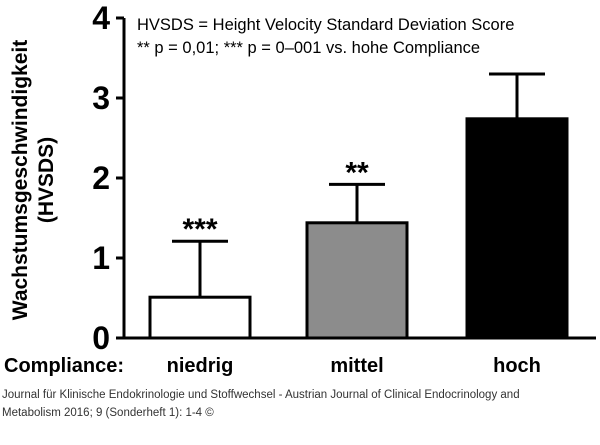 This screenshot has height=445, width=600. What do you see at coordinates (34, 180) in the screenshot?
I see `y-axis-label-text: Wachstumsgeschwindigkeit (HVSDS)` at bounding box center [34, 180].